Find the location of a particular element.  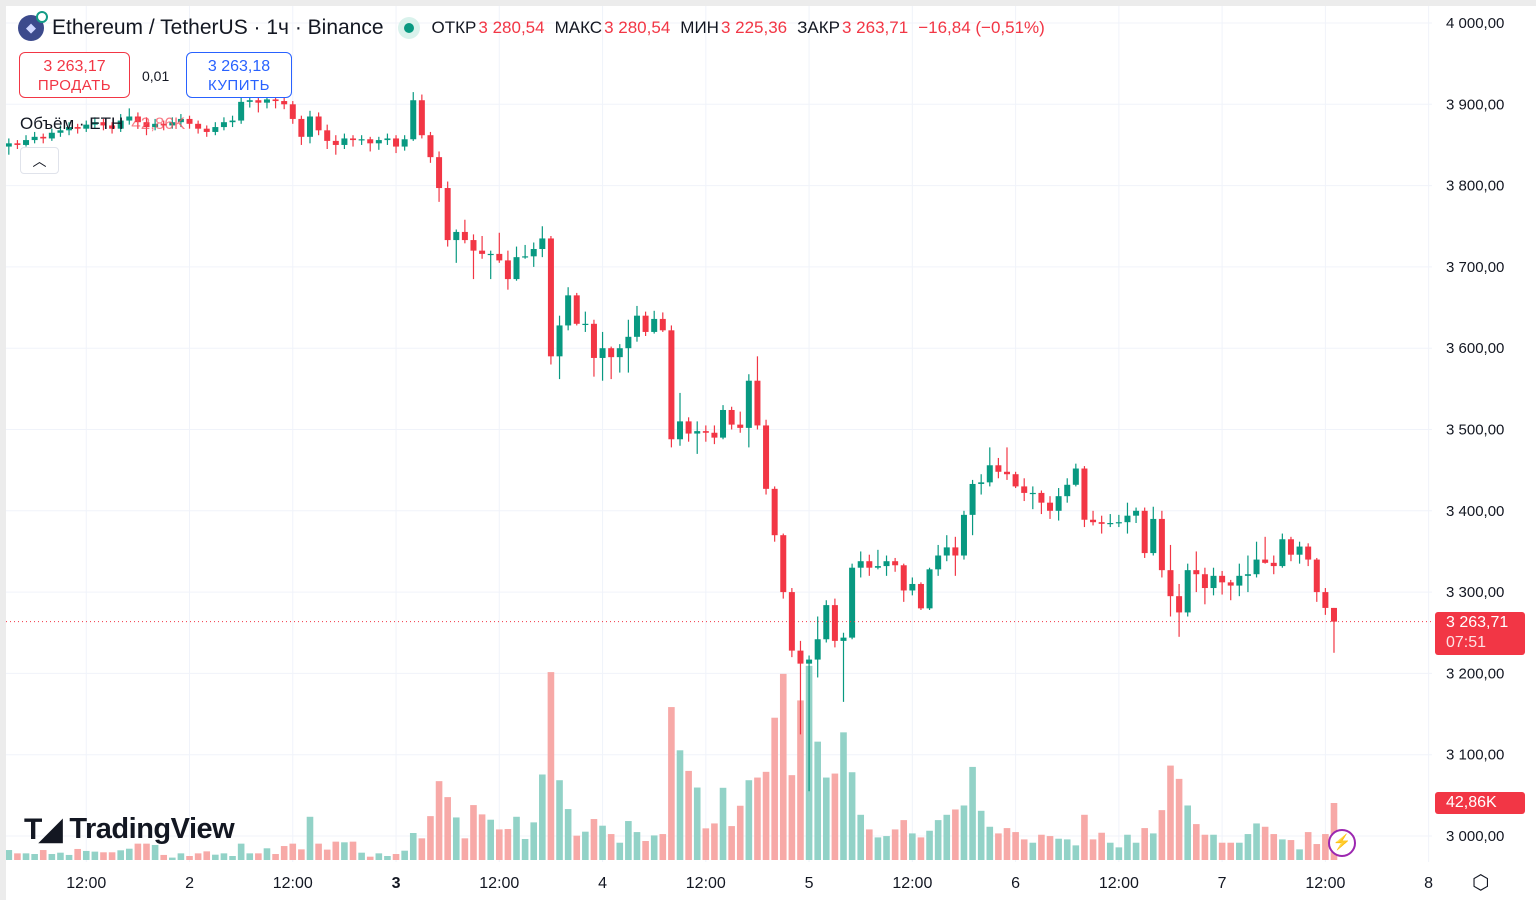

lightning-icon: ⚡ is located at coordinates (1342, 843).